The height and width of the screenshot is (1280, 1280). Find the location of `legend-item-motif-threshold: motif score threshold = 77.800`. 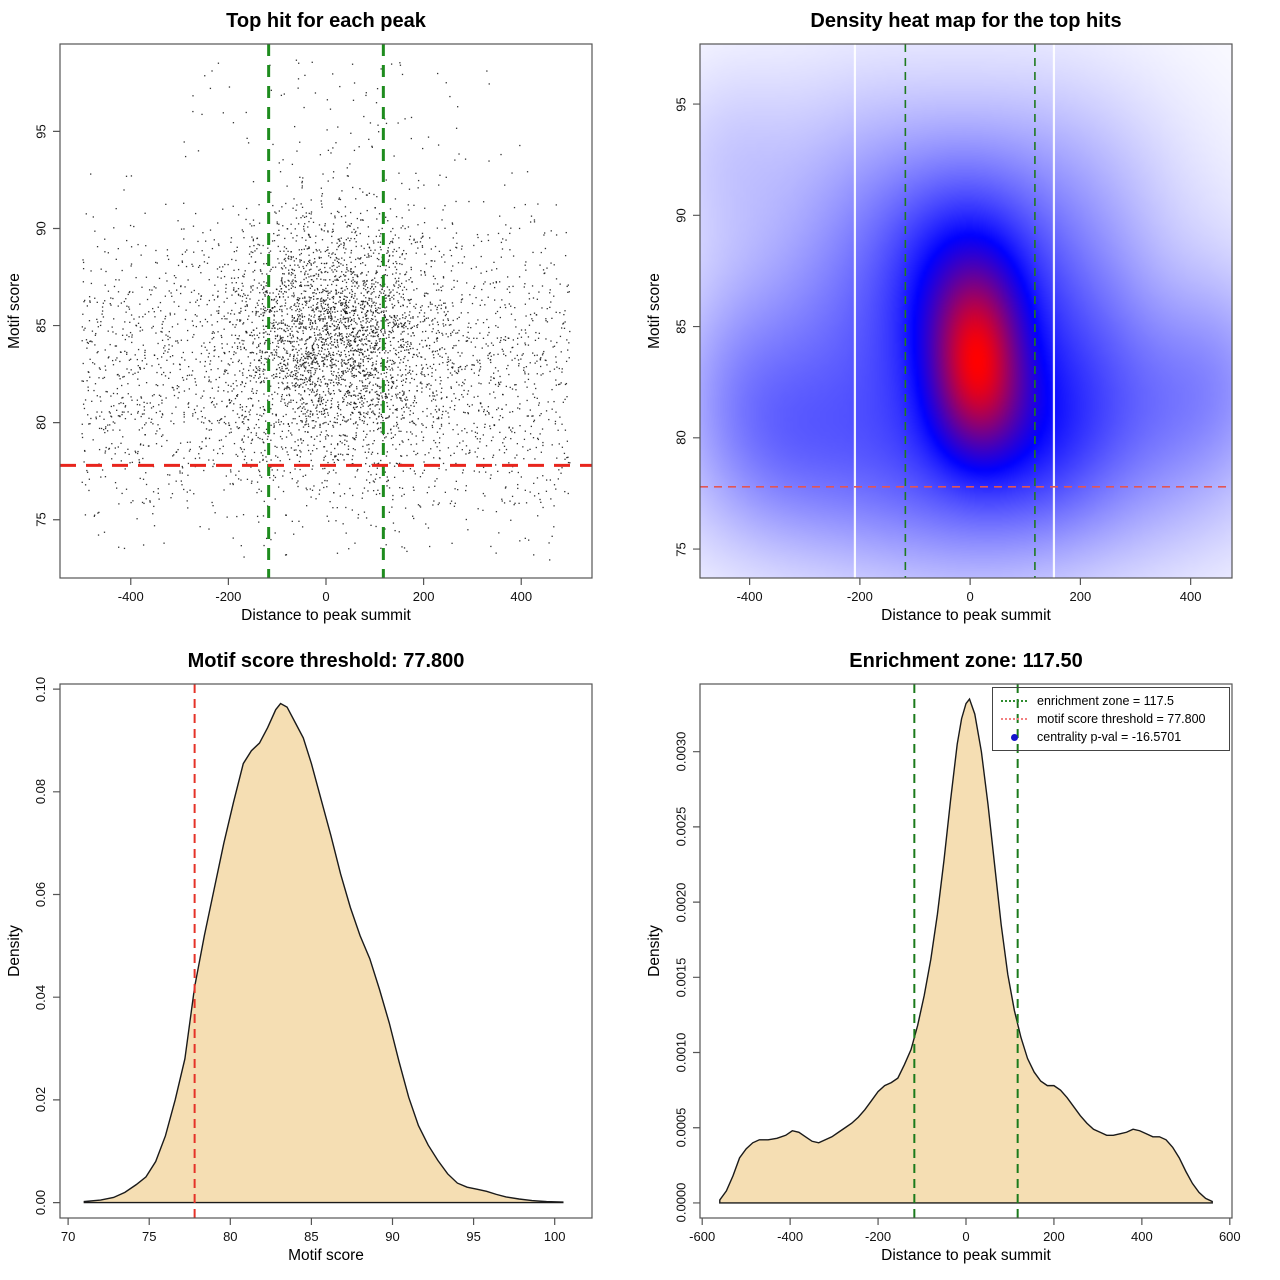

legend-item-motif-threshold: motif score threshold = 77.800 is located at coordinates (1111, 719).